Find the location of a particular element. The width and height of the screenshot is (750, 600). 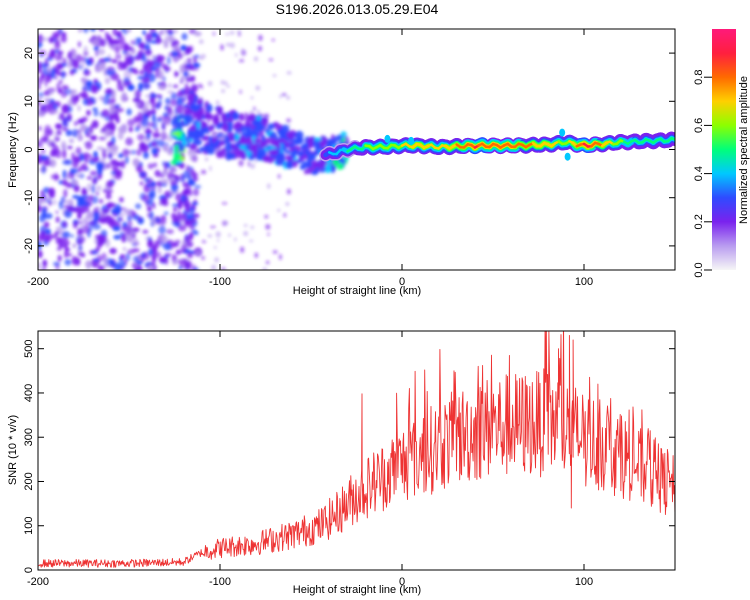

snr-x-tick-label: -200 is located at coordinates (38, 582).